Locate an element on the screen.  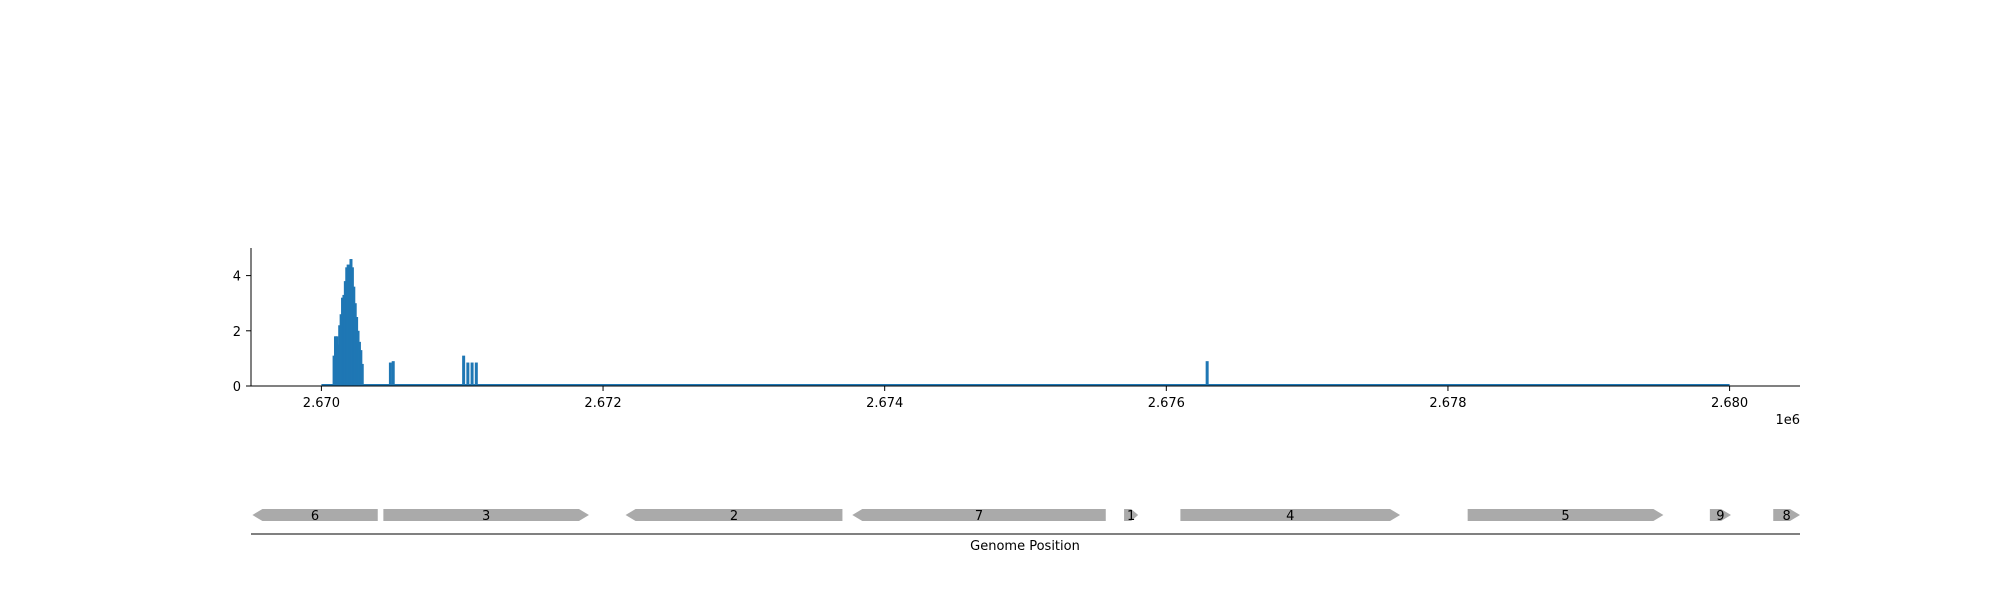
y-tick-label: 0 is located at coordinates (237, 387).